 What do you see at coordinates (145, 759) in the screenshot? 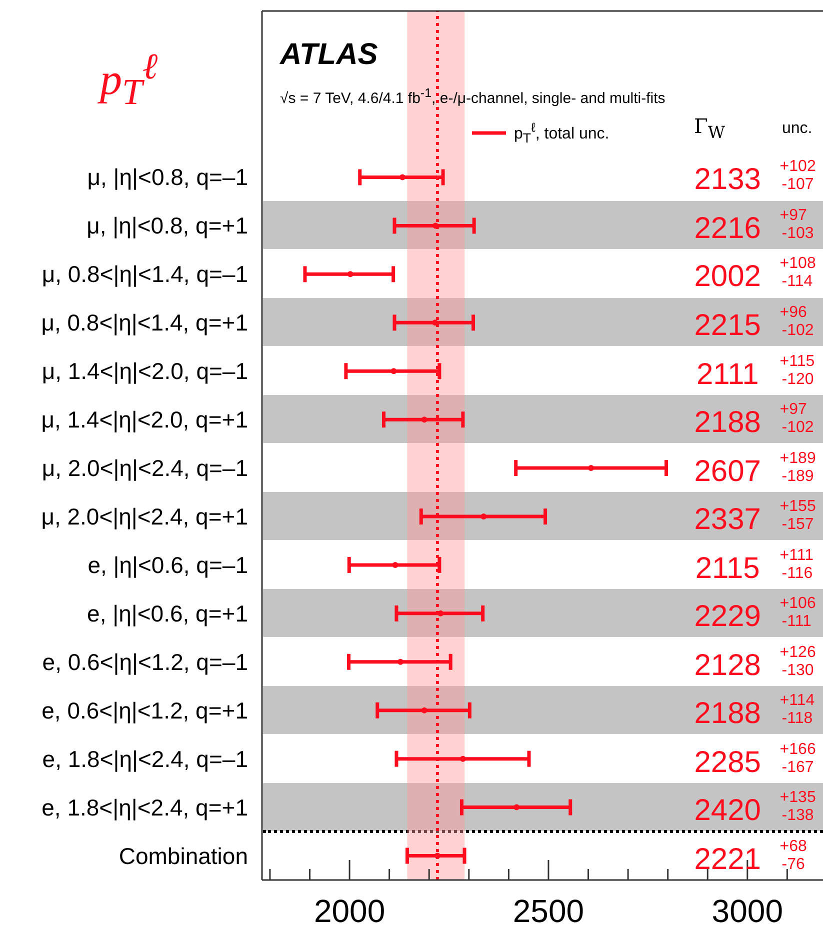
I see `y-tick-label: e, 1.8<|η|<2.4, q=–1` at bounding box center [145, 759].